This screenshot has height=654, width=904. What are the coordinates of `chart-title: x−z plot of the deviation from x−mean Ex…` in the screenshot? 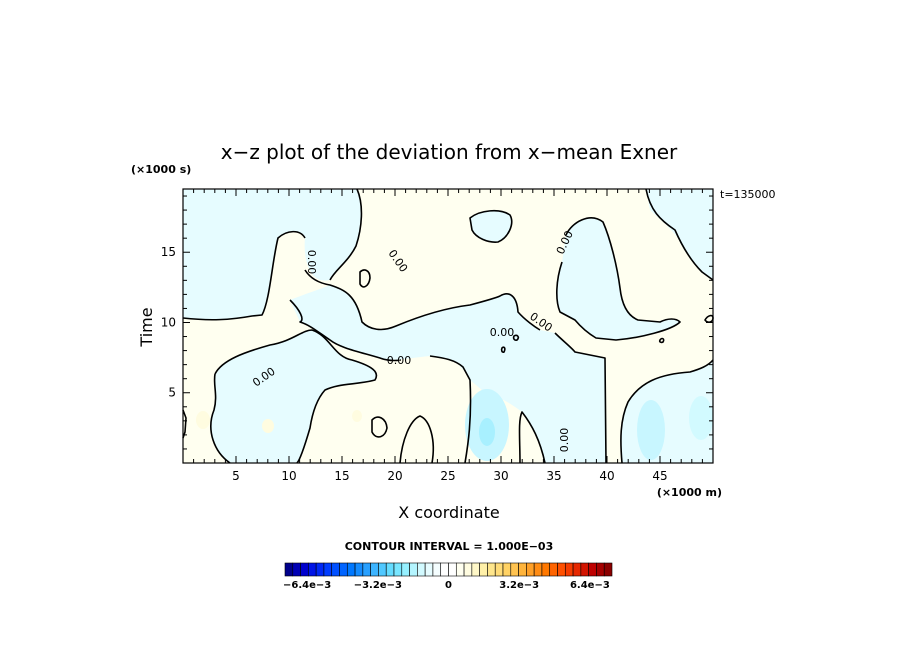 It's located at (449, 152).